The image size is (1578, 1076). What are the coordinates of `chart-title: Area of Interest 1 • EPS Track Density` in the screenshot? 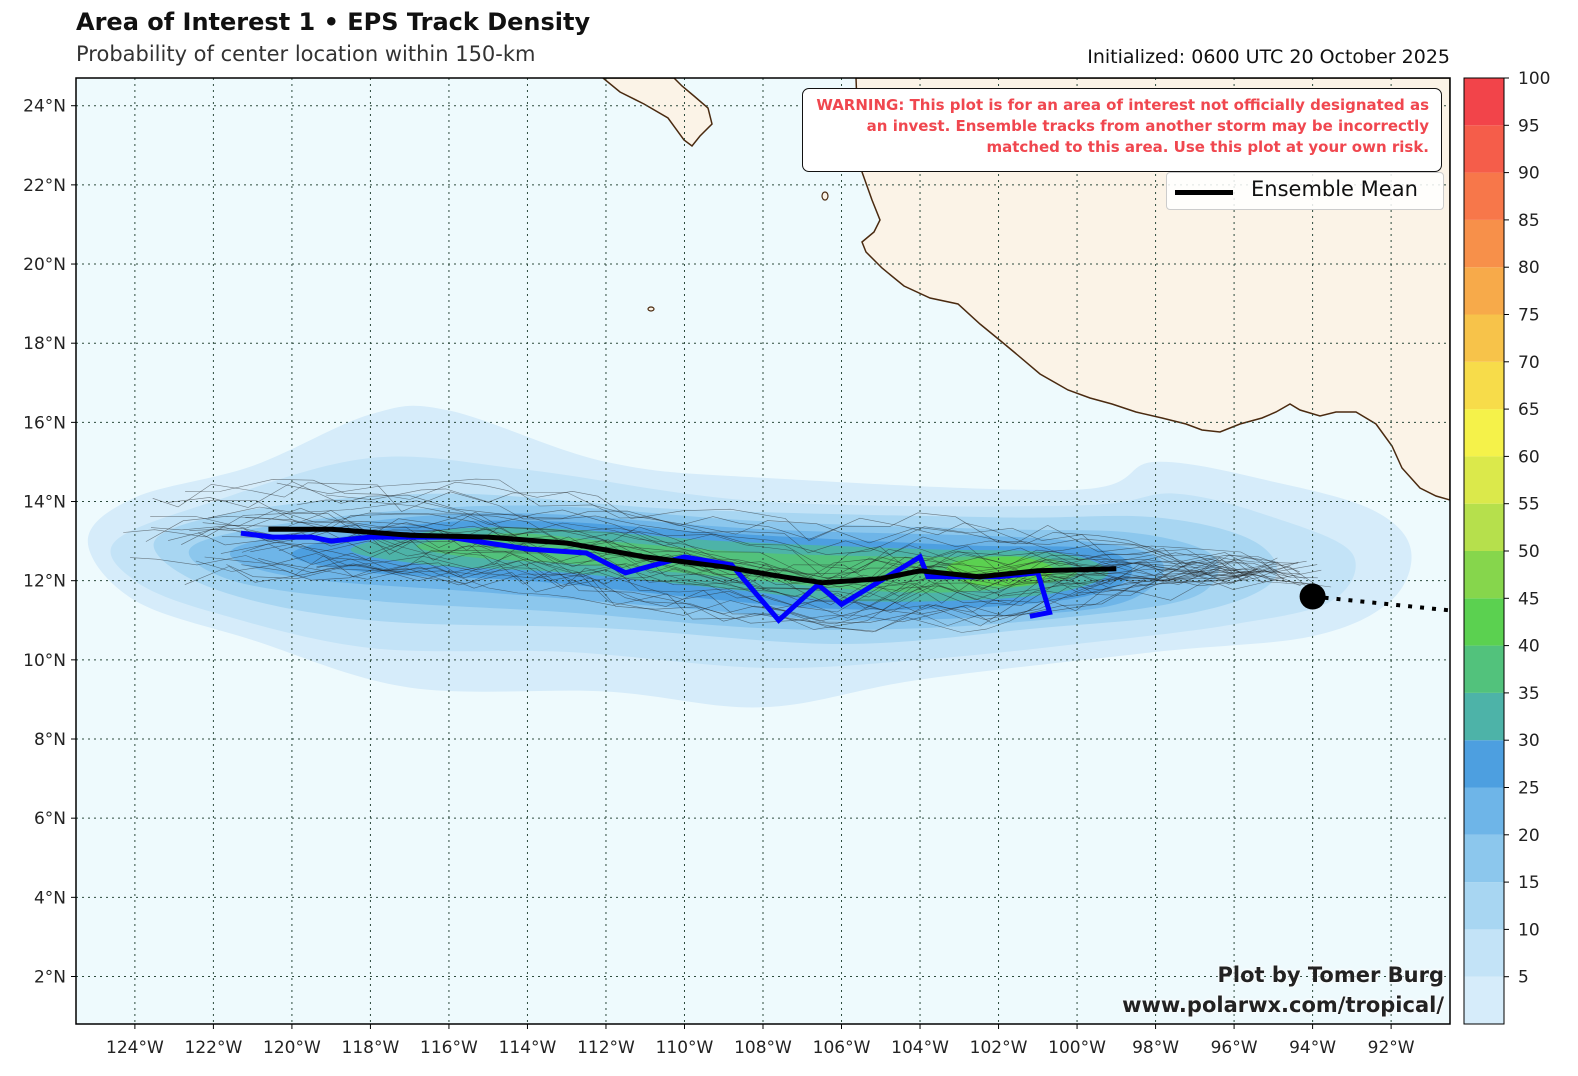 It's located at (333, 22).